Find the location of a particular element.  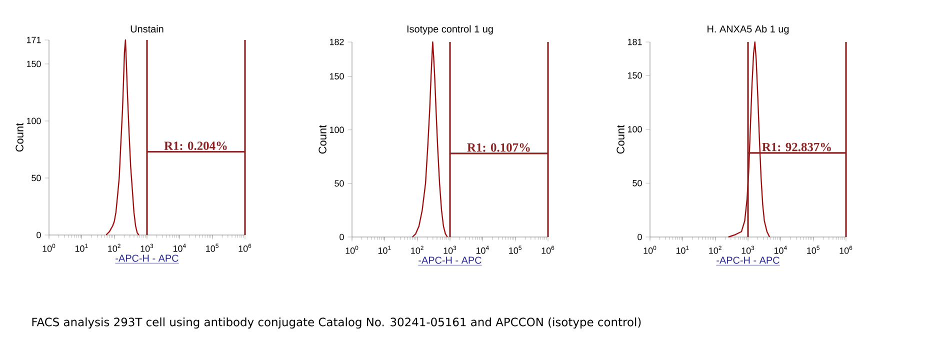

y-tick-label: 182 is located at coordinates (337, 42).